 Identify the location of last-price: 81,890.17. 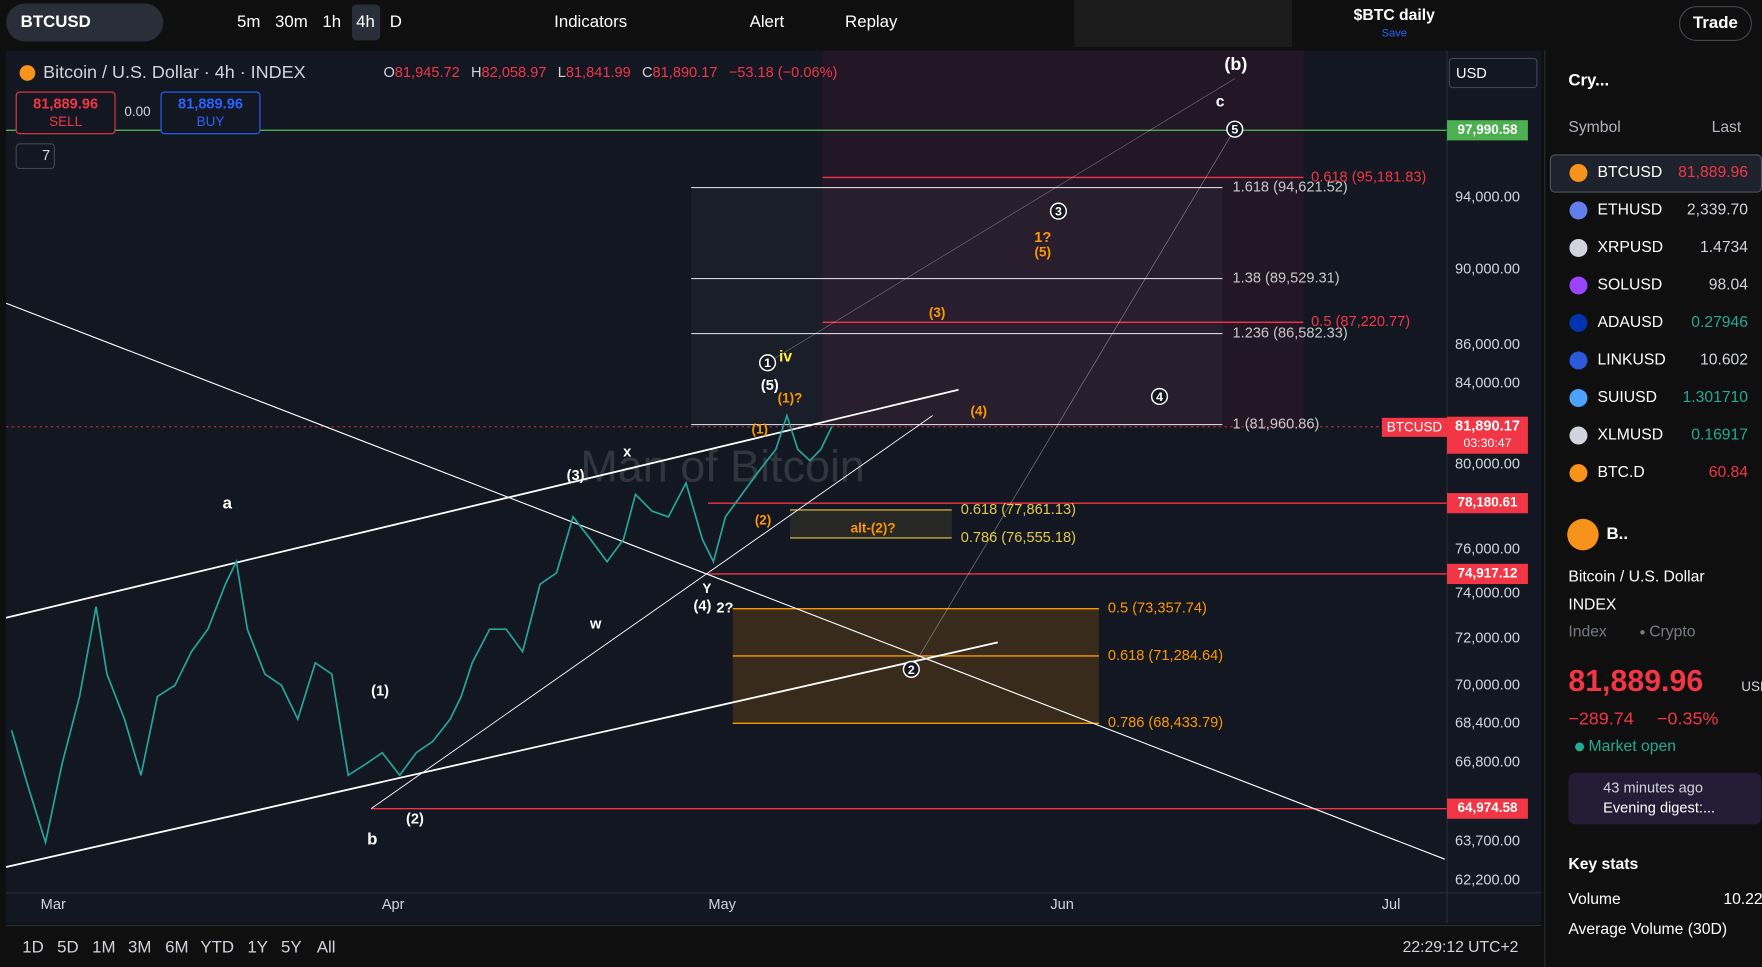
(1487, 427).